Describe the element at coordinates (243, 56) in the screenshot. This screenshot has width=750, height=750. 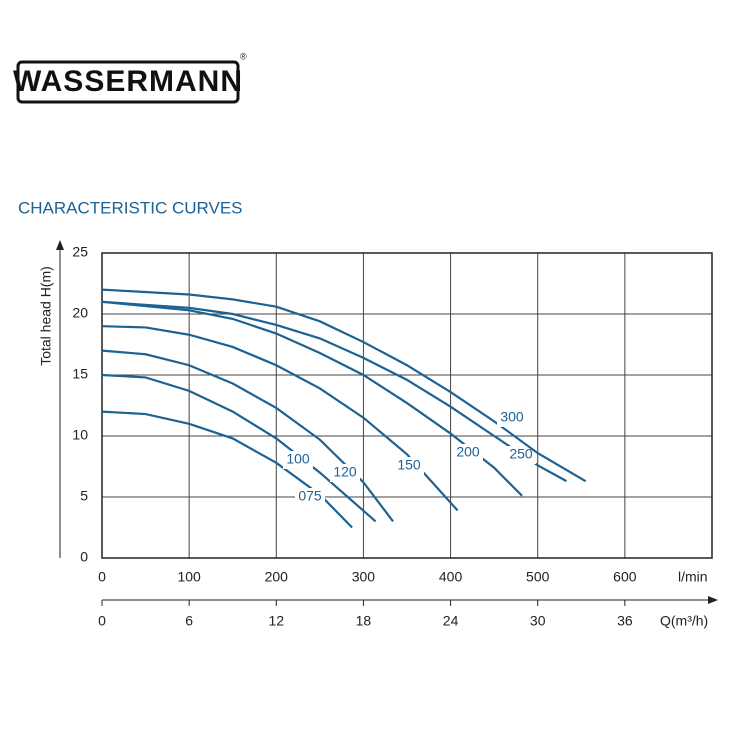
I see `brand-mark: ®` at that location.